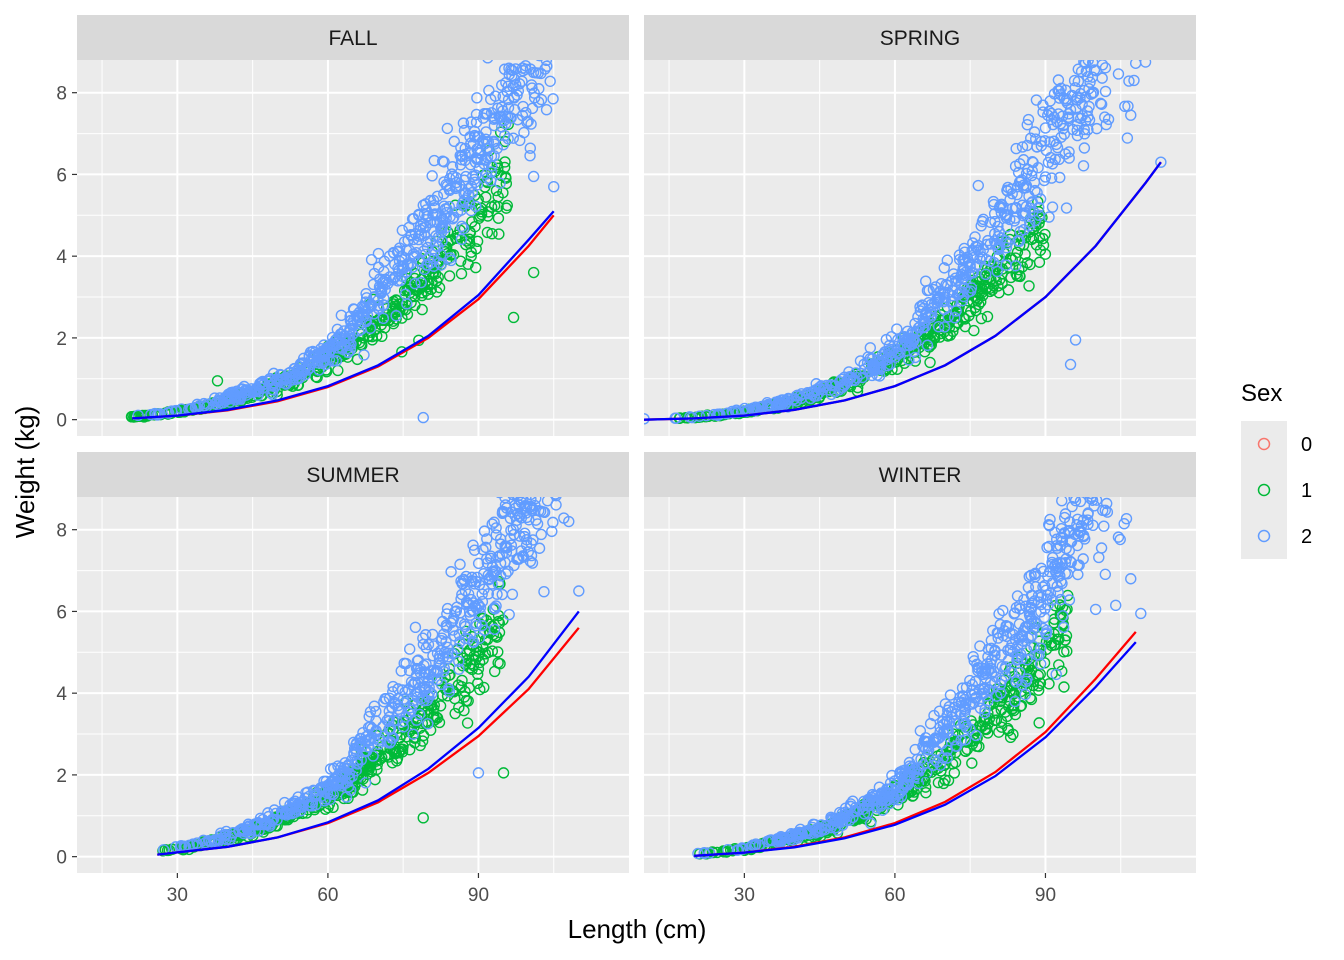 The width and height of the screenshot is (1344, 960). What do you see at coordinates (919, 647) in the screenshot?
I see `points-group` at bounding box center [919, 647].